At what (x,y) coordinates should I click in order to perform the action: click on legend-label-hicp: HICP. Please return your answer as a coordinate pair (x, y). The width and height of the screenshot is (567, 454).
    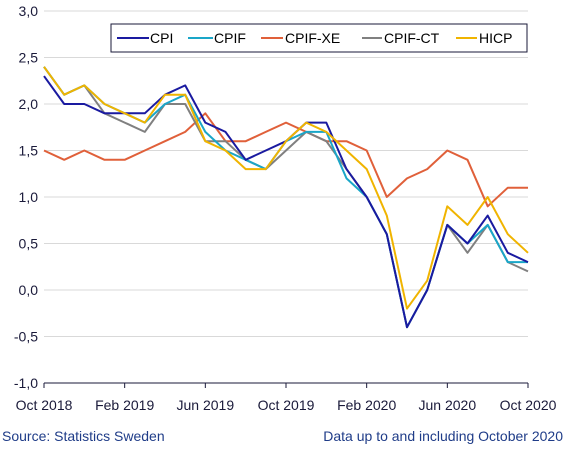
    Looking at the image, I should click on (495, 38).